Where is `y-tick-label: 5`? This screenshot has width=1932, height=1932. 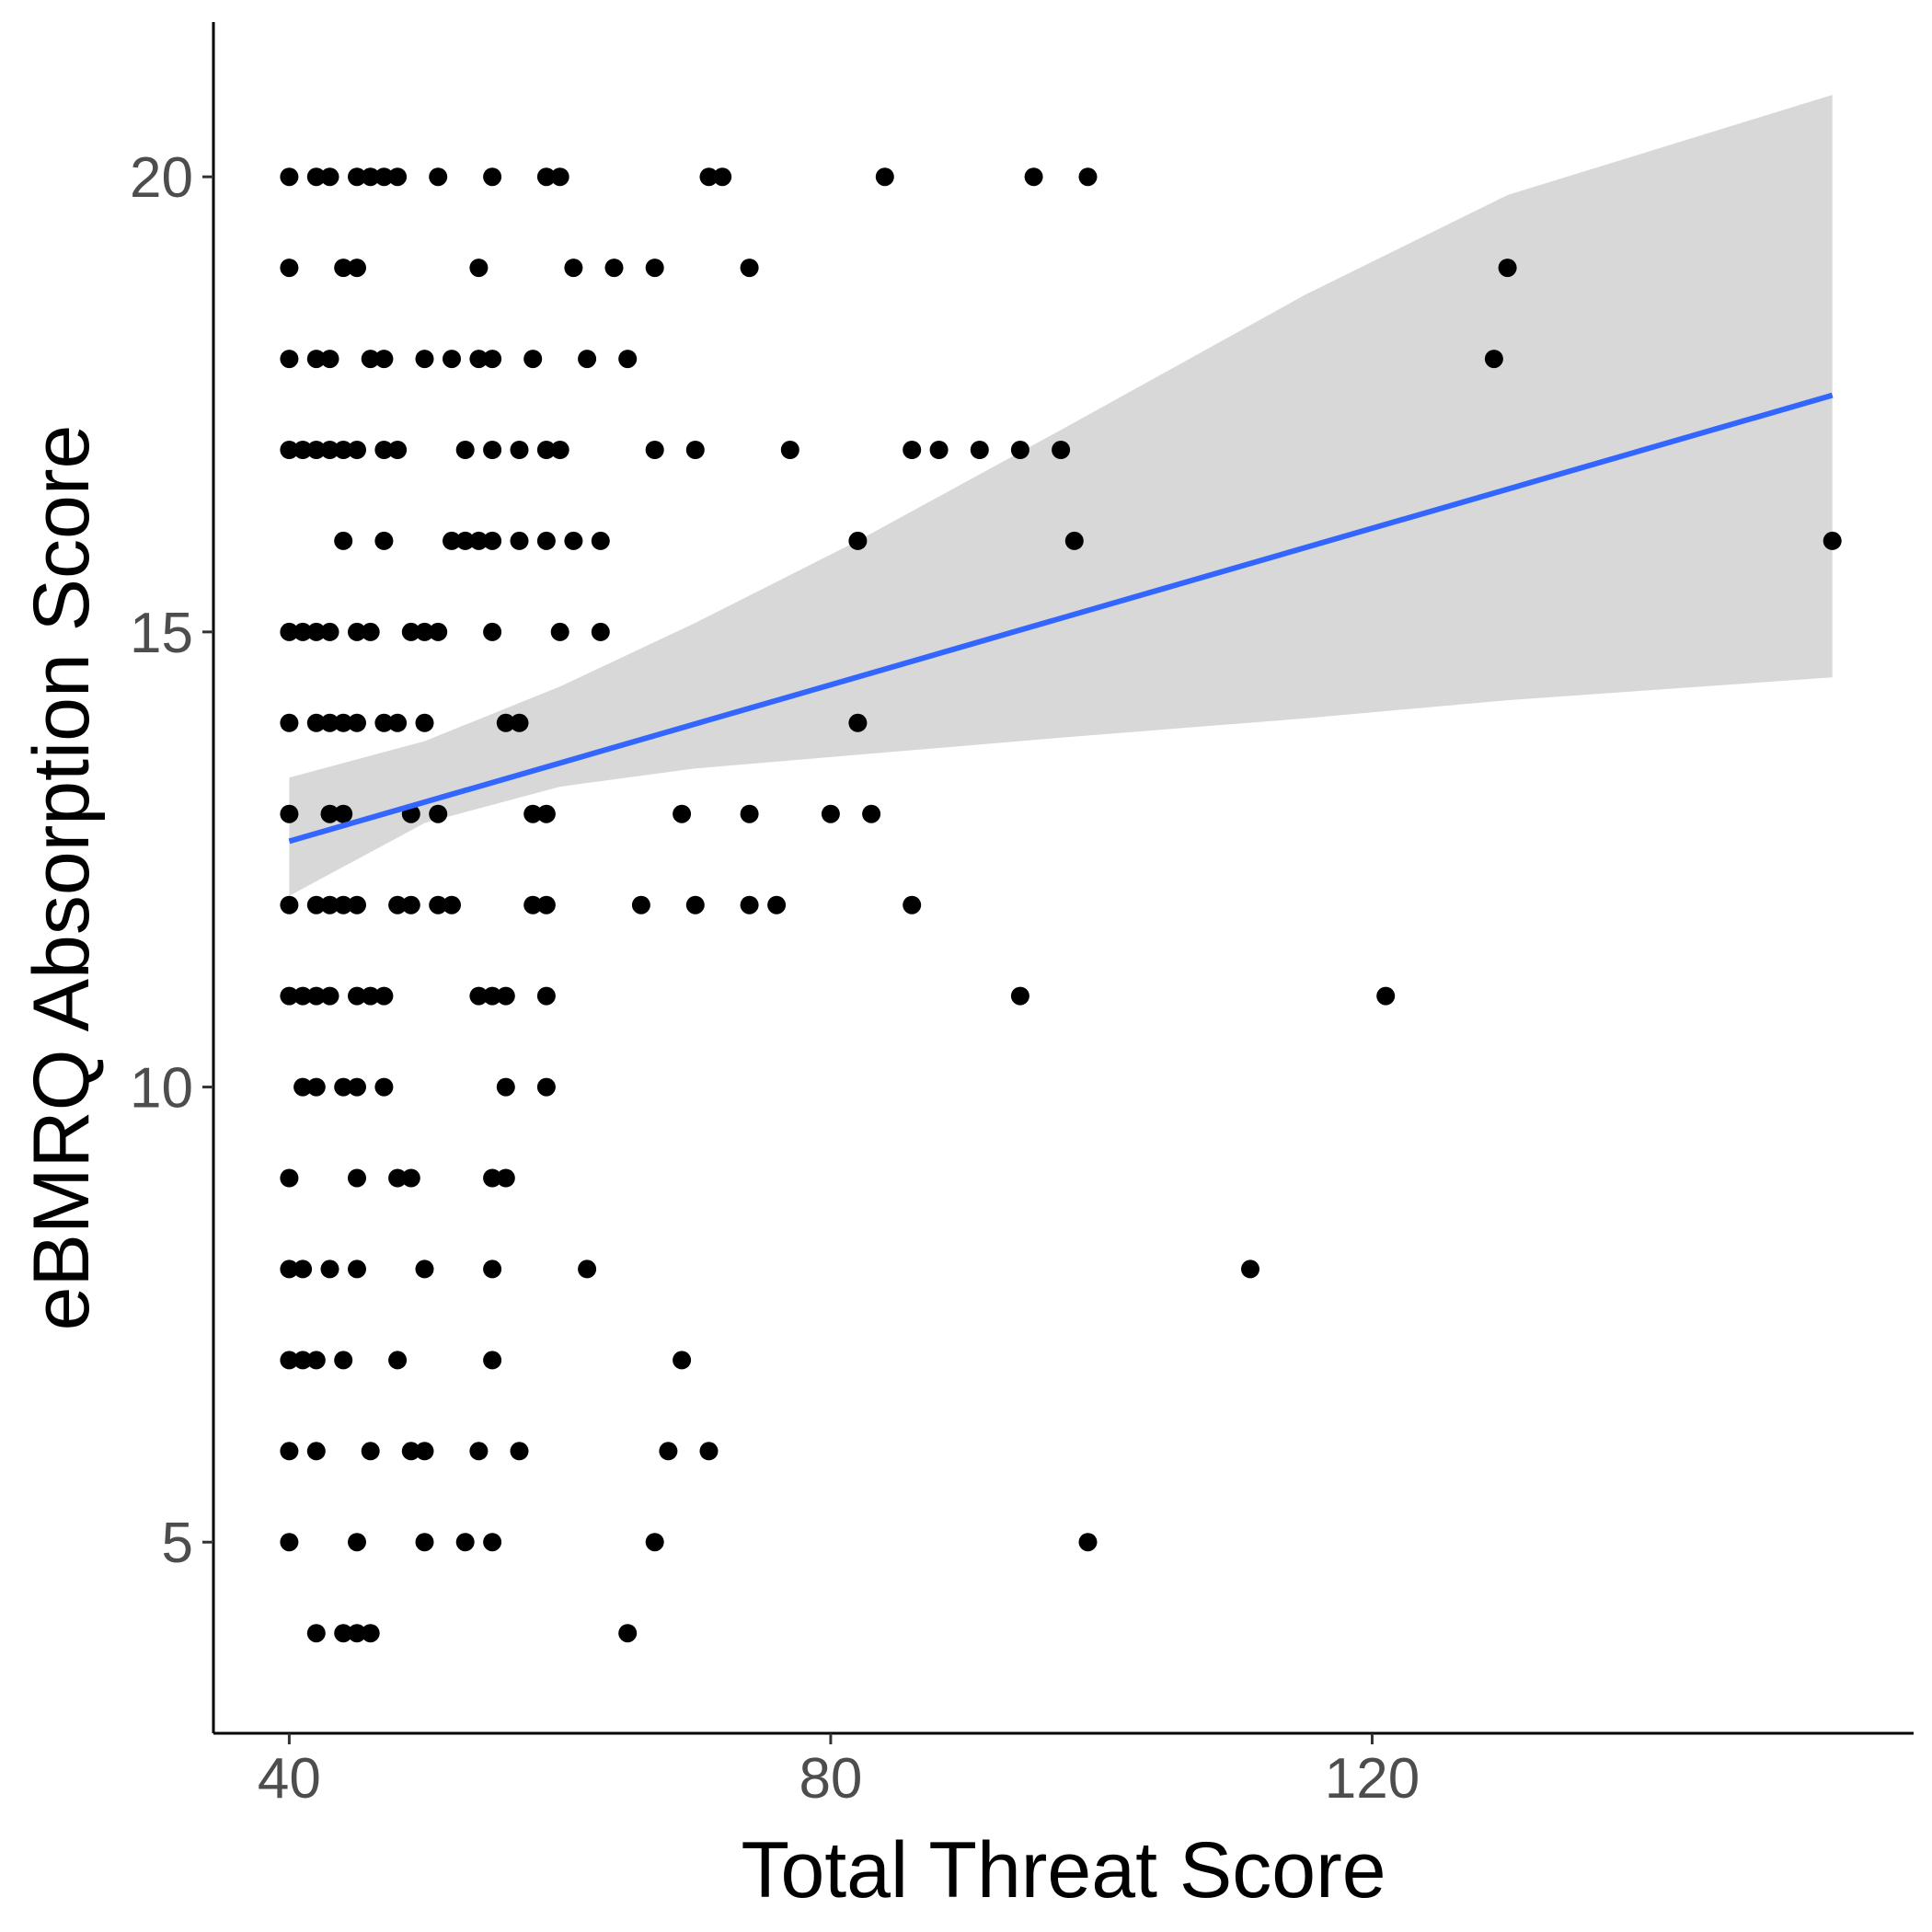
y-tick-label: 5 is located at coordinates (177, 1543).